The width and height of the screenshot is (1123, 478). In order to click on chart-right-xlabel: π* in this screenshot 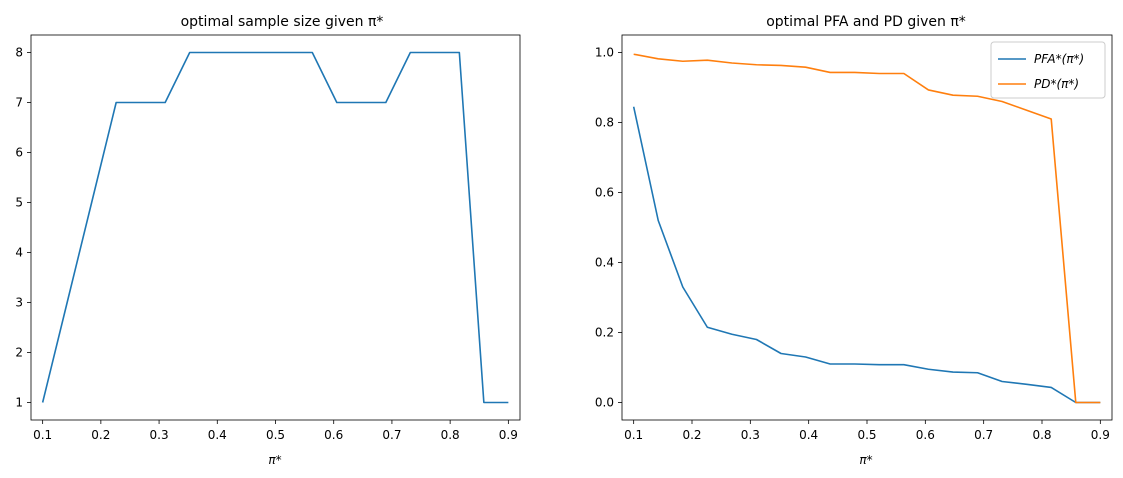, I will do `click(865, 460)`.